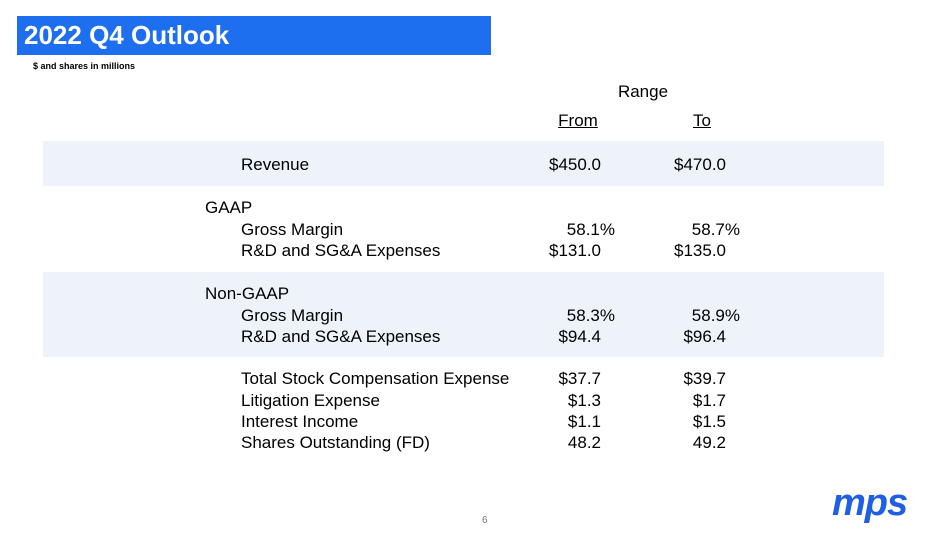  I want to click on row-label: Litigation Expense, so click(310, 400).